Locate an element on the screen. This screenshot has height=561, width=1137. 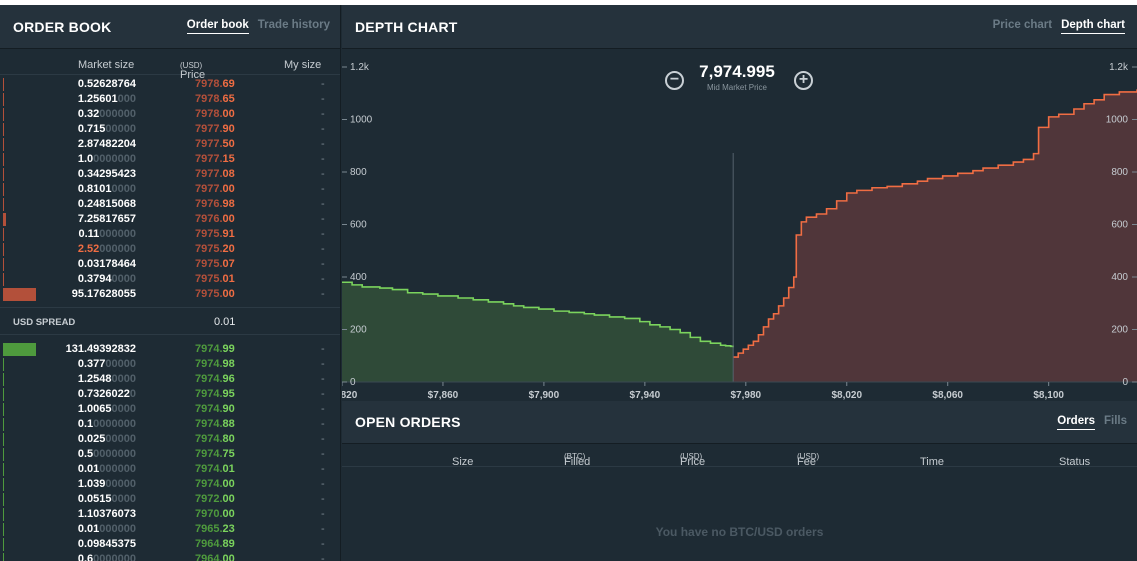
mid-price-label: Mid Market Price is located at coordinates (736, 87).